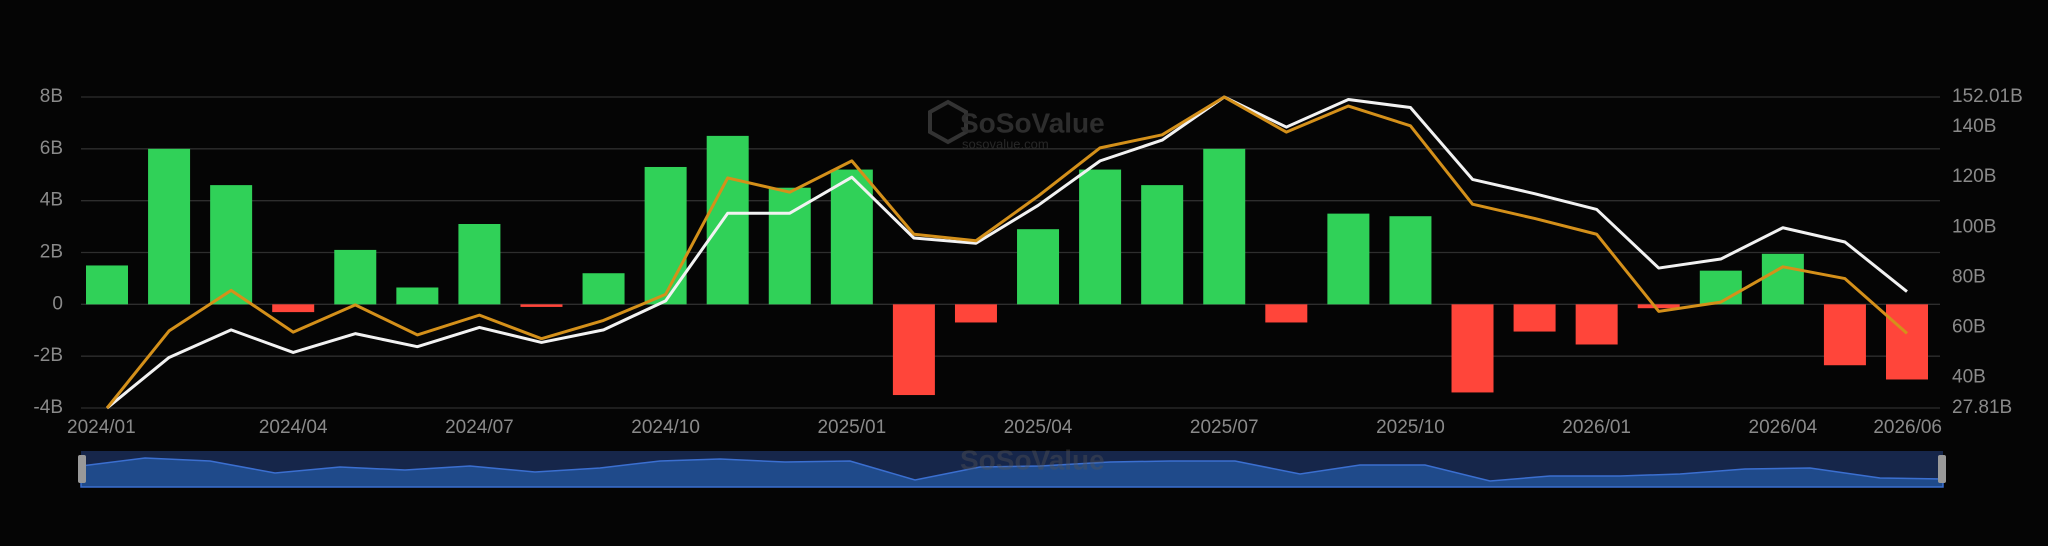 The width and height of the screenshot is (2048, 546). What do you see at coordinates (1982, 407) in the screenshot?
I see `y2-tick-label: 27.81B` at bounding box center [1982, 407].